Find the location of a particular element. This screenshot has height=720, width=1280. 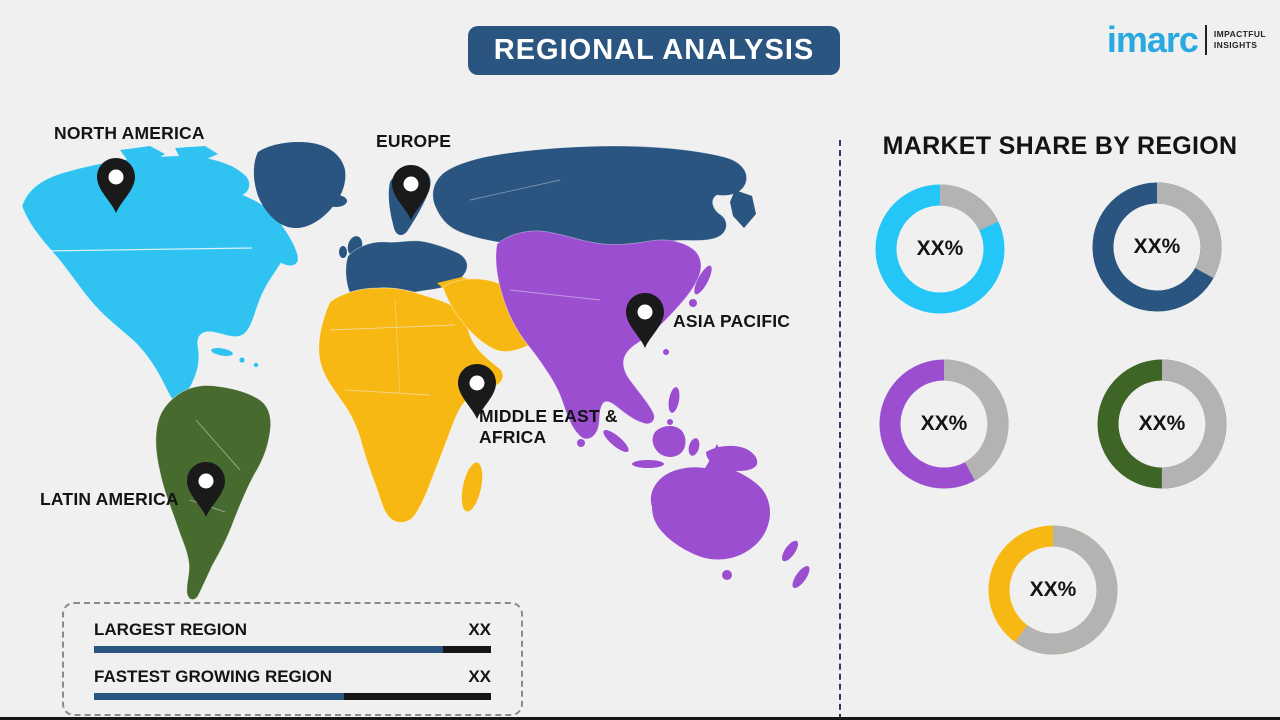

label-asia-pacific: ASIA PACIFIC is located at coordinates (732, 321).